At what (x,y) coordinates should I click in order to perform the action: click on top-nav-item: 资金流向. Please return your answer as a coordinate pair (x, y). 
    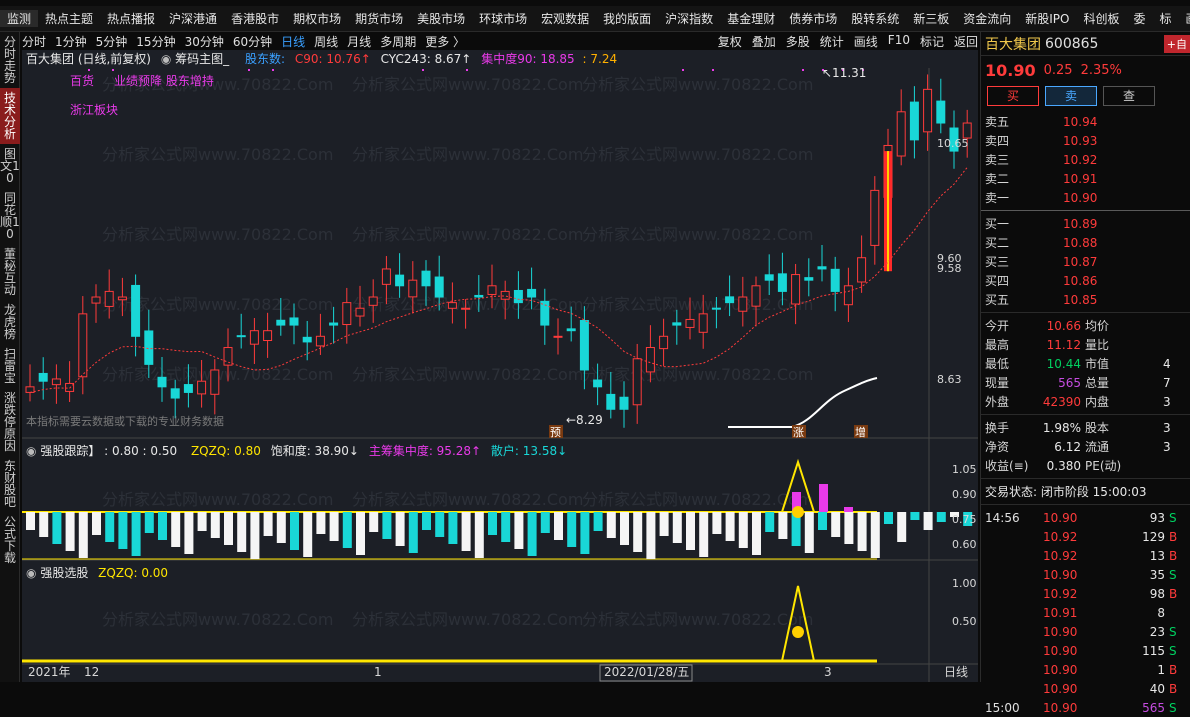
    Looking at the image, I should click on (987, 19).